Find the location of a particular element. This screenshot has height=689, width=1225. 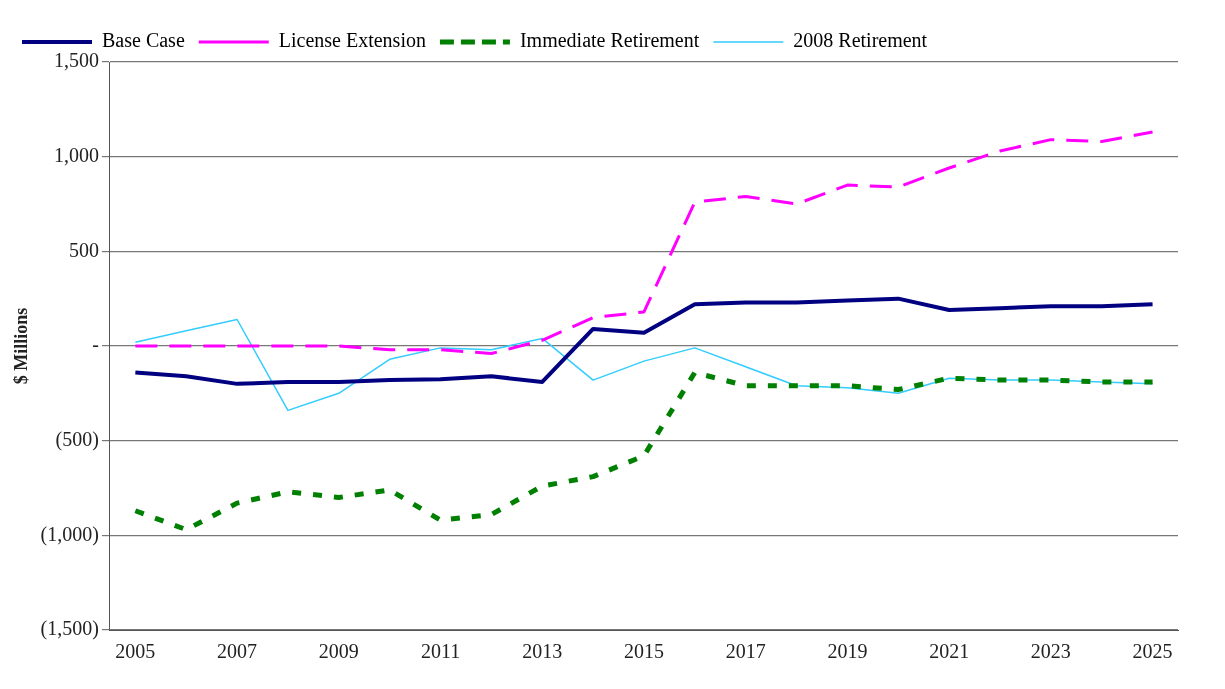

y-tick-label: - is located at coordinates (95, 344).